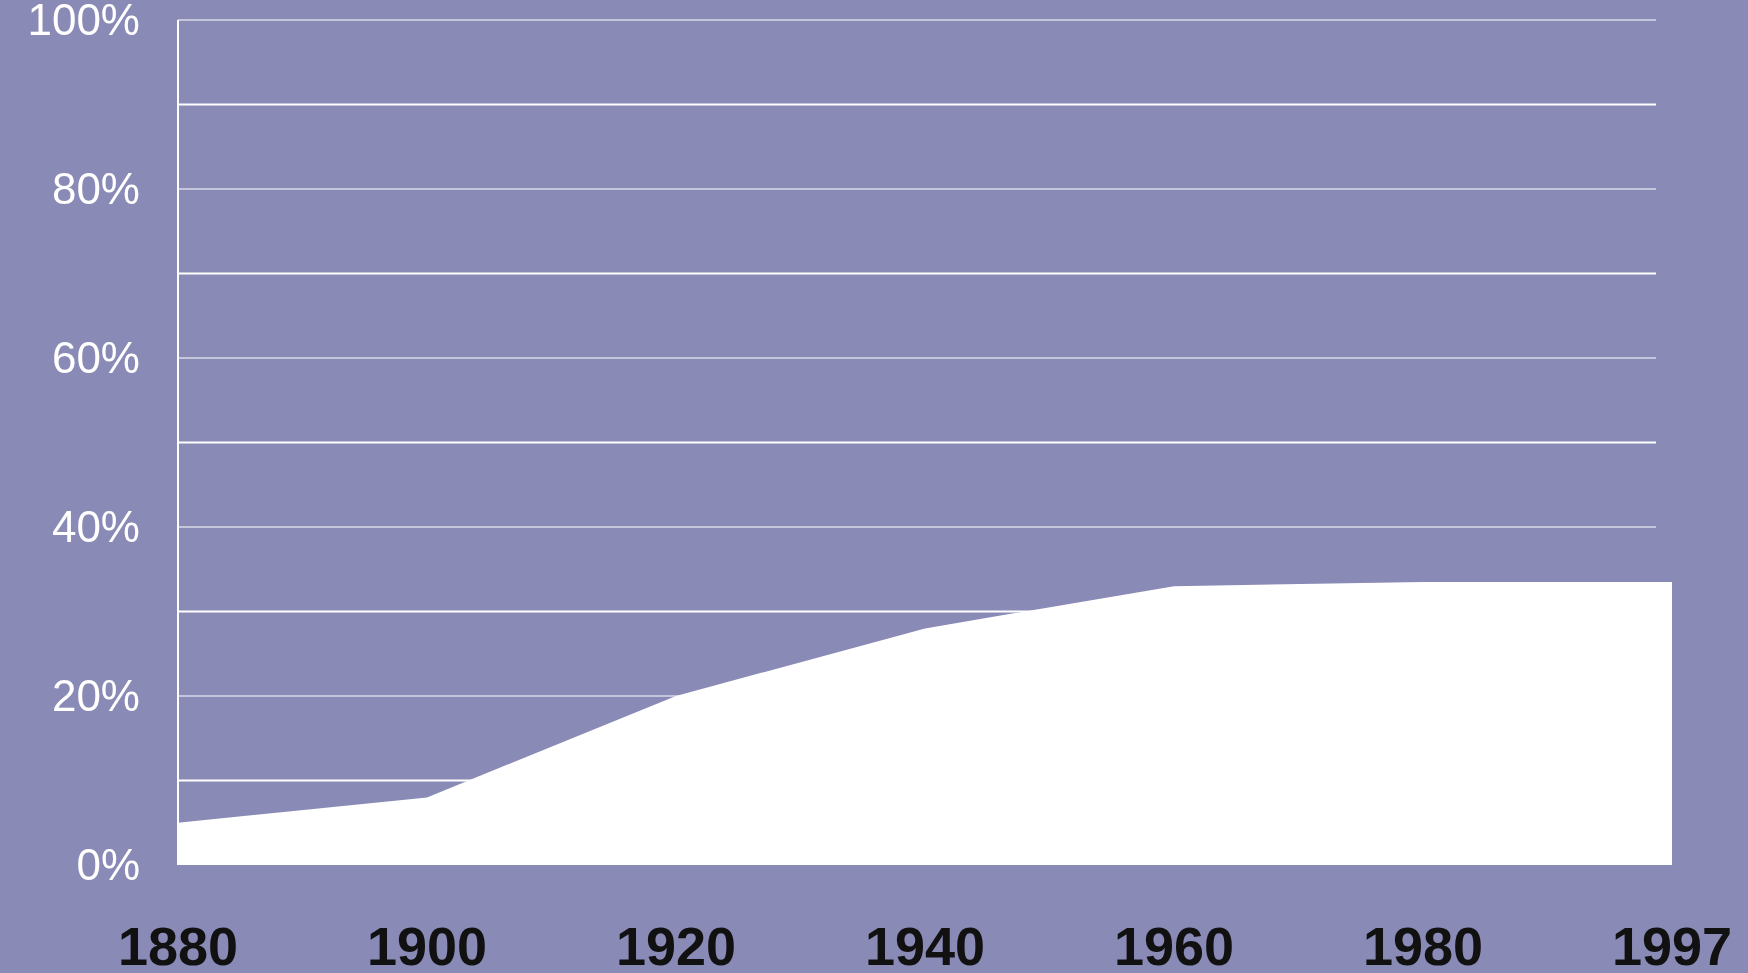  Describe the element at coordinates (925, 944) in the screenshot. I see `x-tick-label: 1940` at that location.